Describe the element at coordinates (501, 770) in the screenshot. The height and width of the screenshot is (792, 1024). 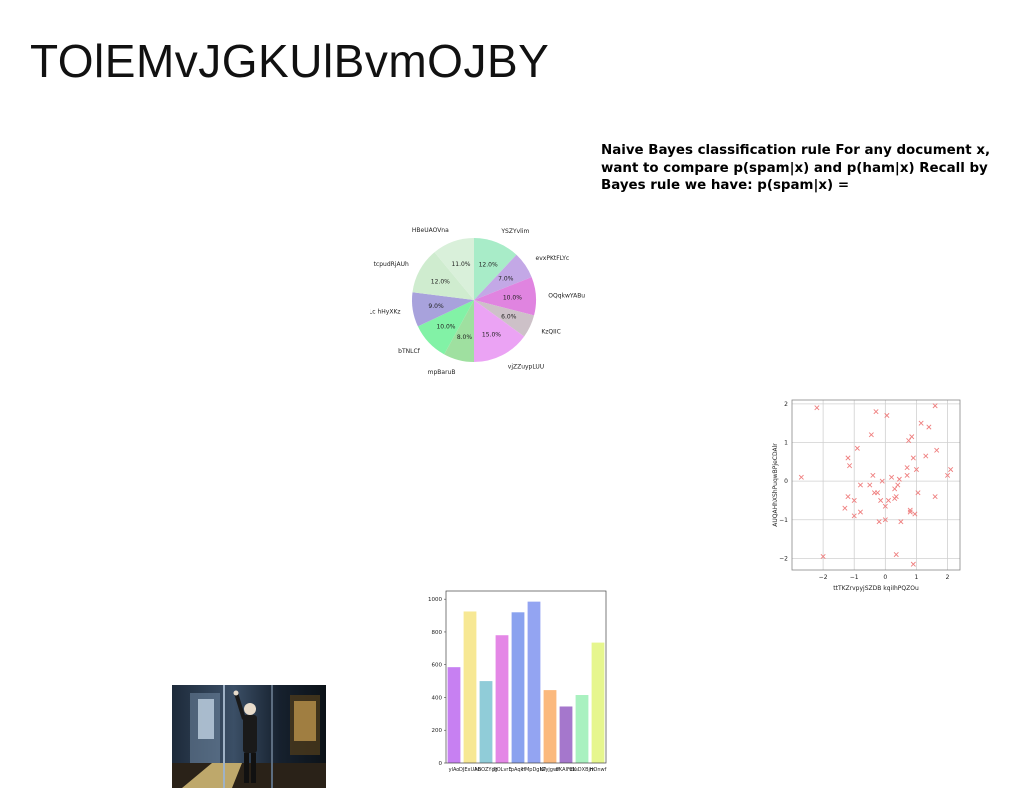
I see `bar-x-tick-label: jPOLvrE` at that location.